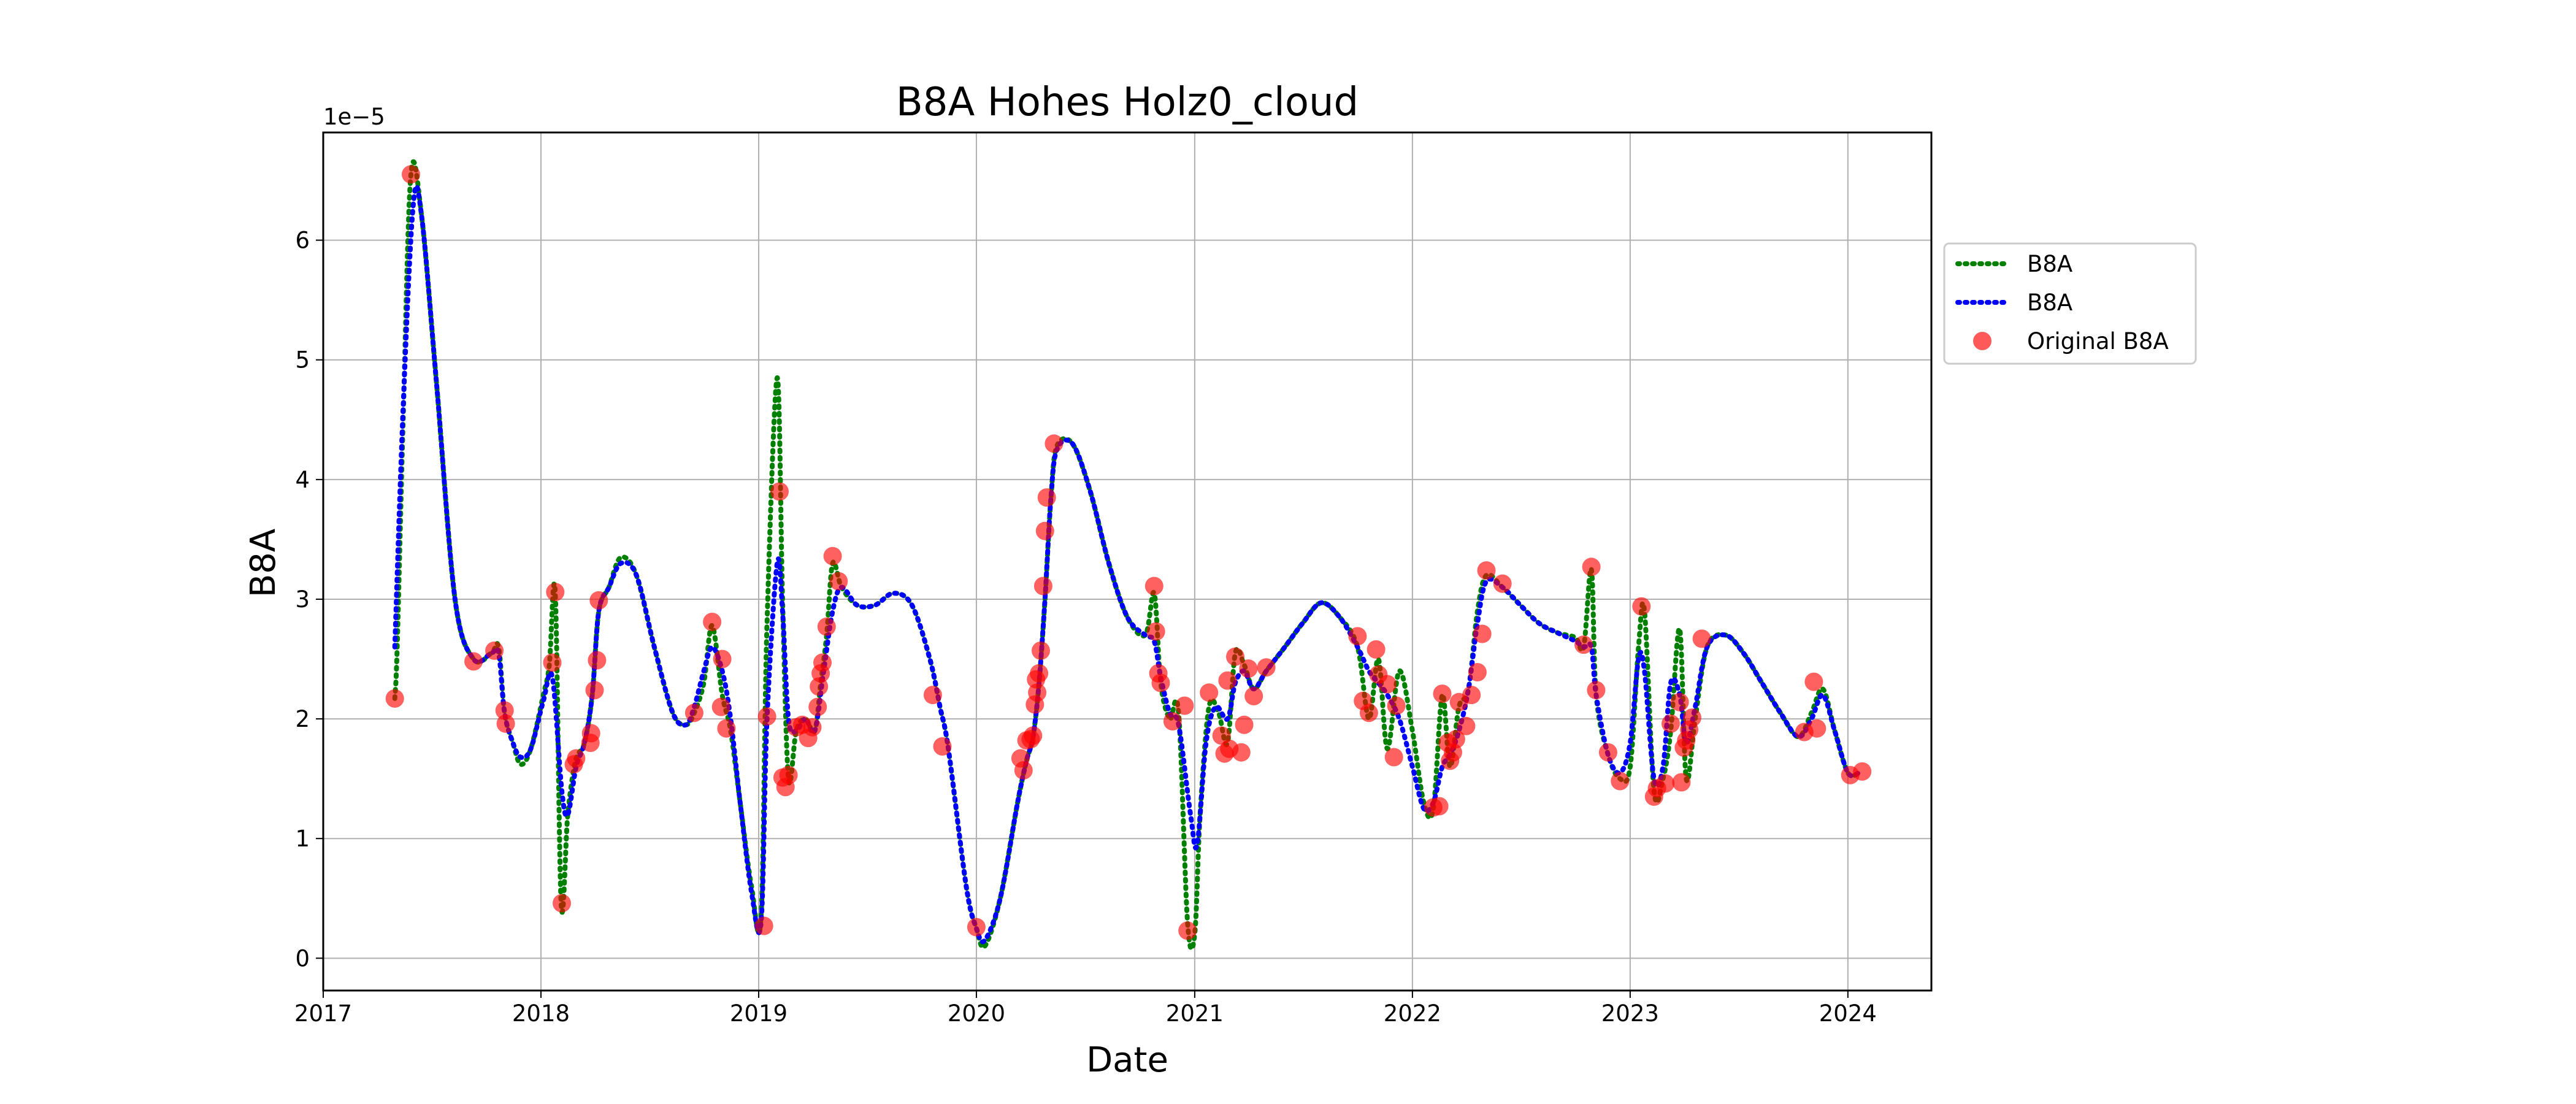 This screenshot has height=1104, width=2576. What do you see at coordinates (302, 480) in the screenshot?
I see `y-tick-label: 4` at bounding box center [302, 480].